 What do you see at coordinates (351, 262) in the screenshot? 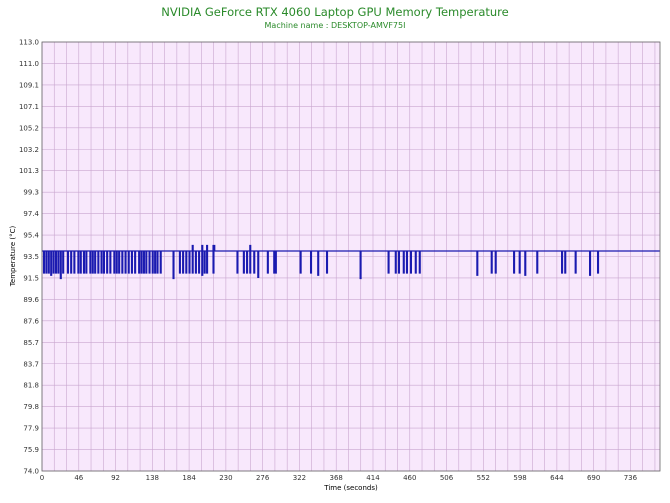
I see `series-line-memory-temperature` at bounding box center [351, 262].